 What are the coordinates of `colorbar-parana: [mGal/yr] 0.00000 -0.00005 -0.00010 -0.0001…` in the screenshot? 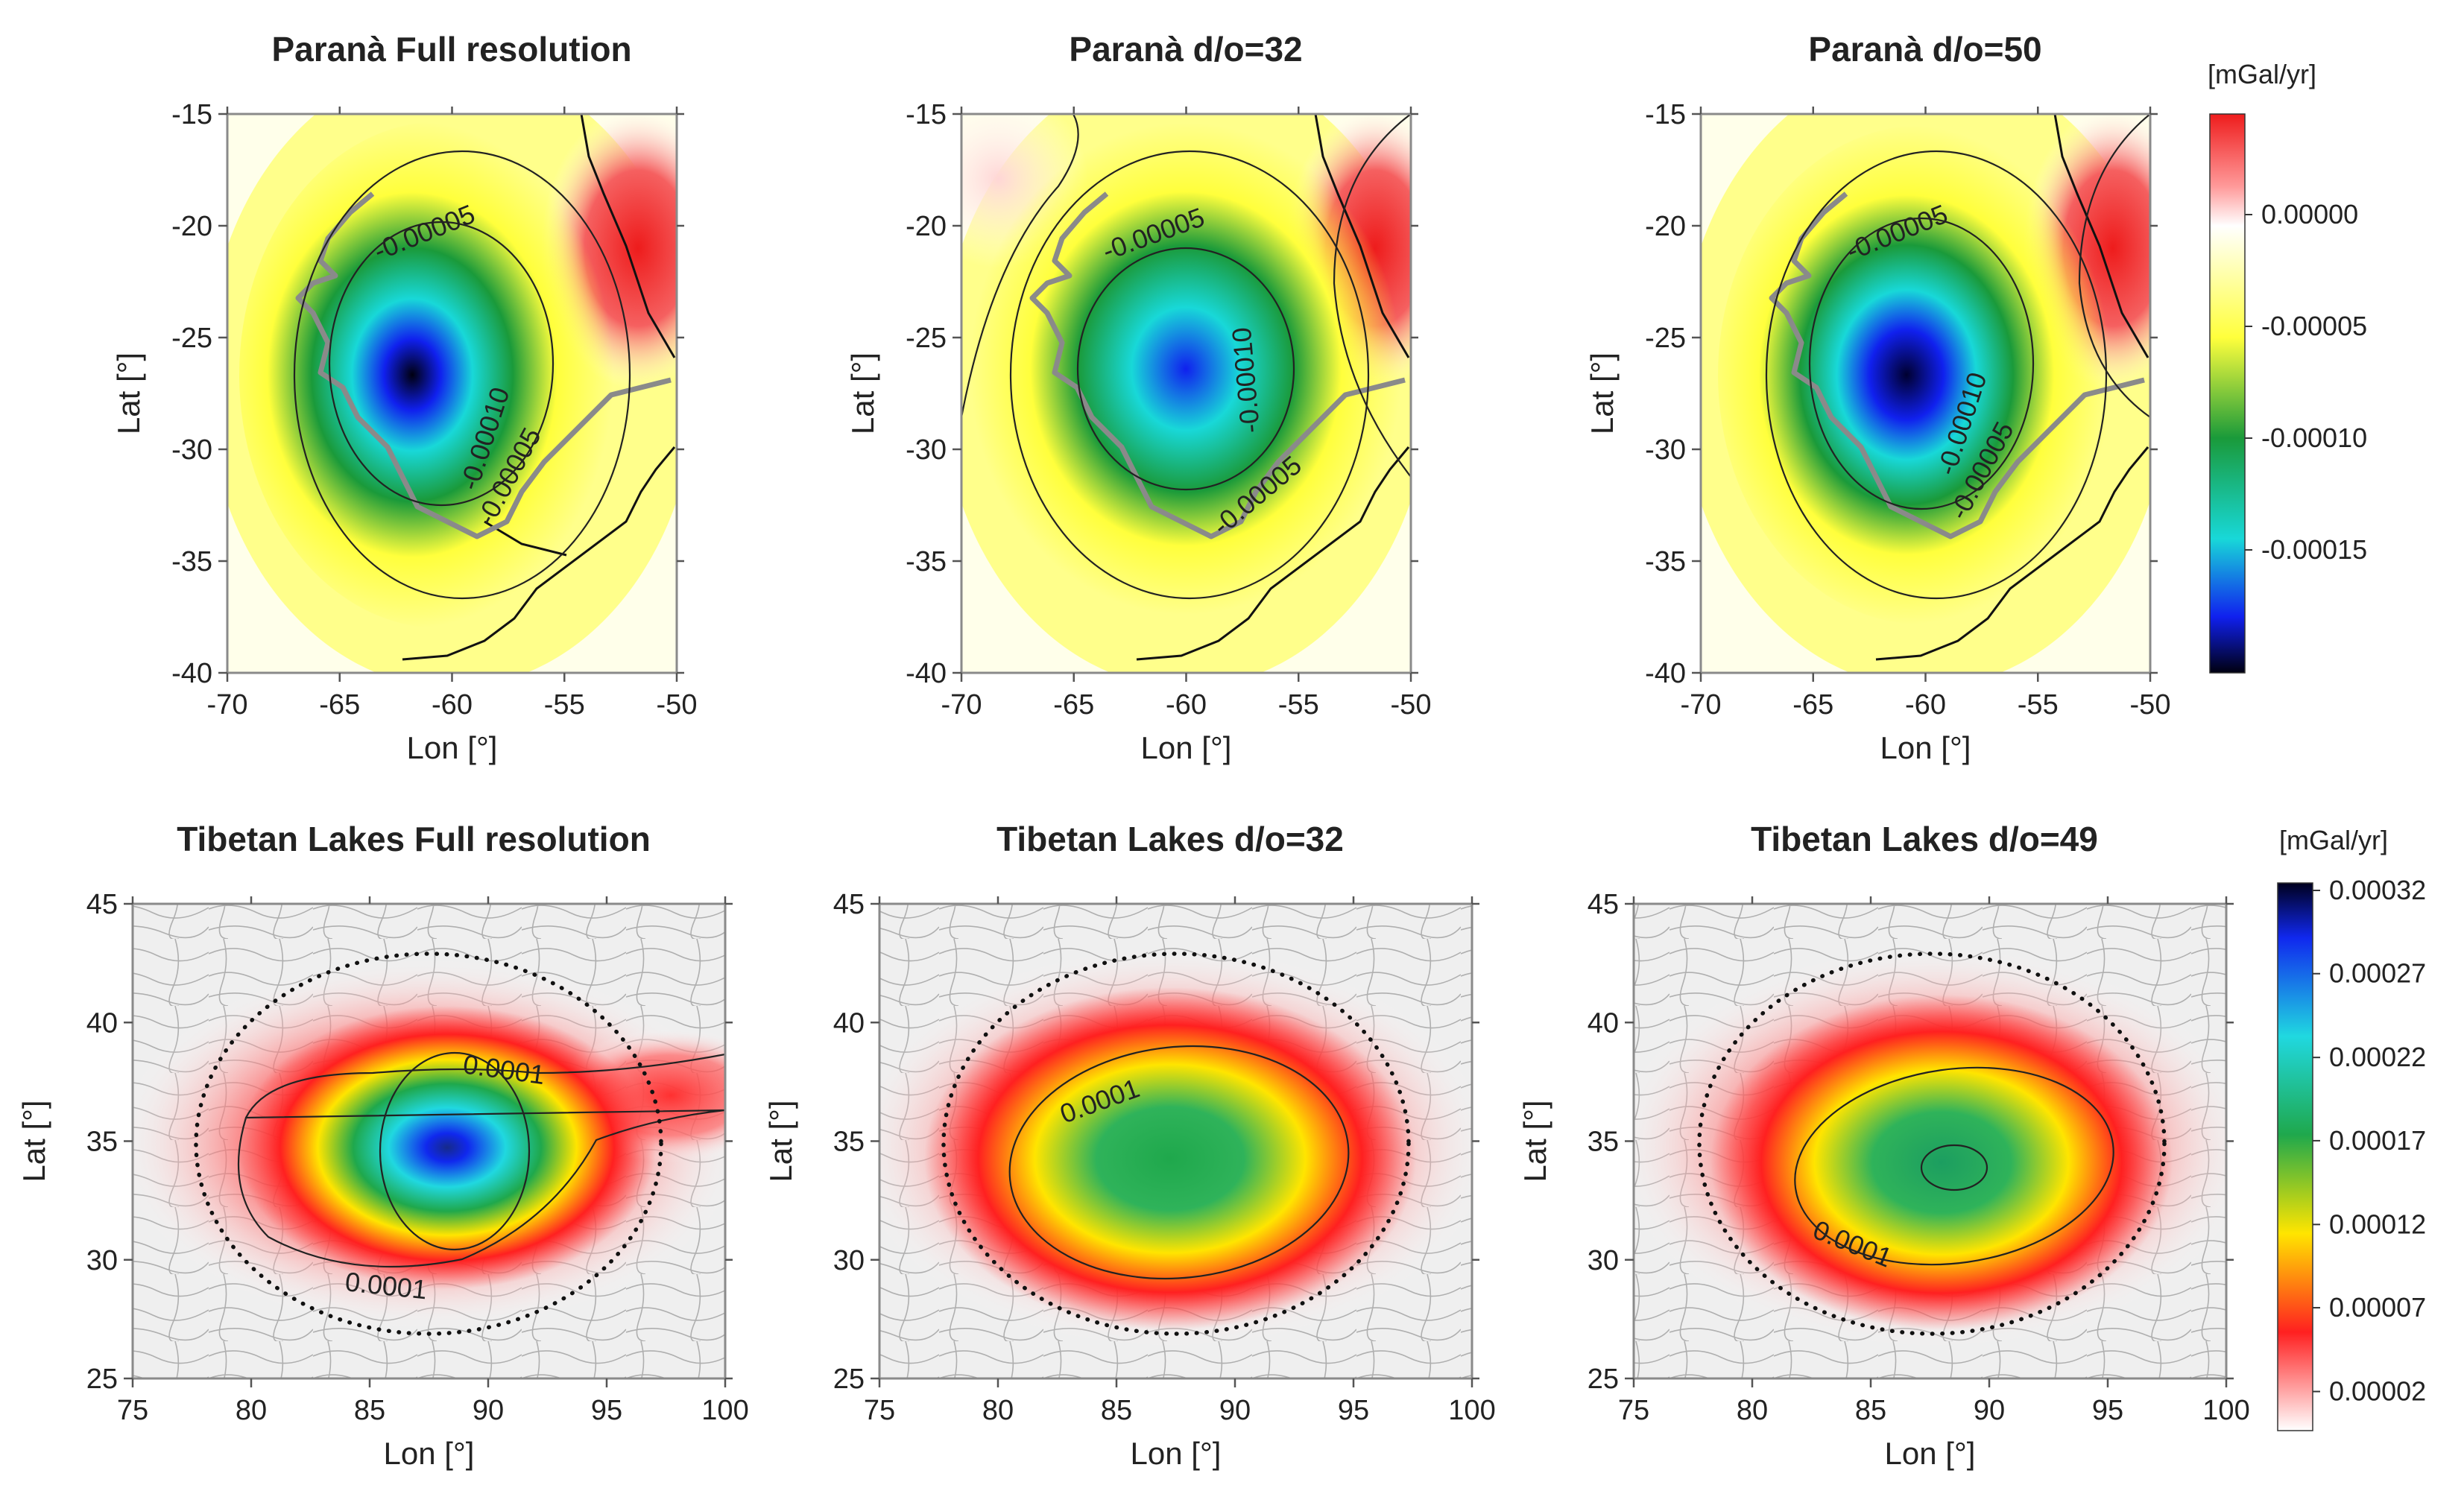 It's located at (2287, 366).